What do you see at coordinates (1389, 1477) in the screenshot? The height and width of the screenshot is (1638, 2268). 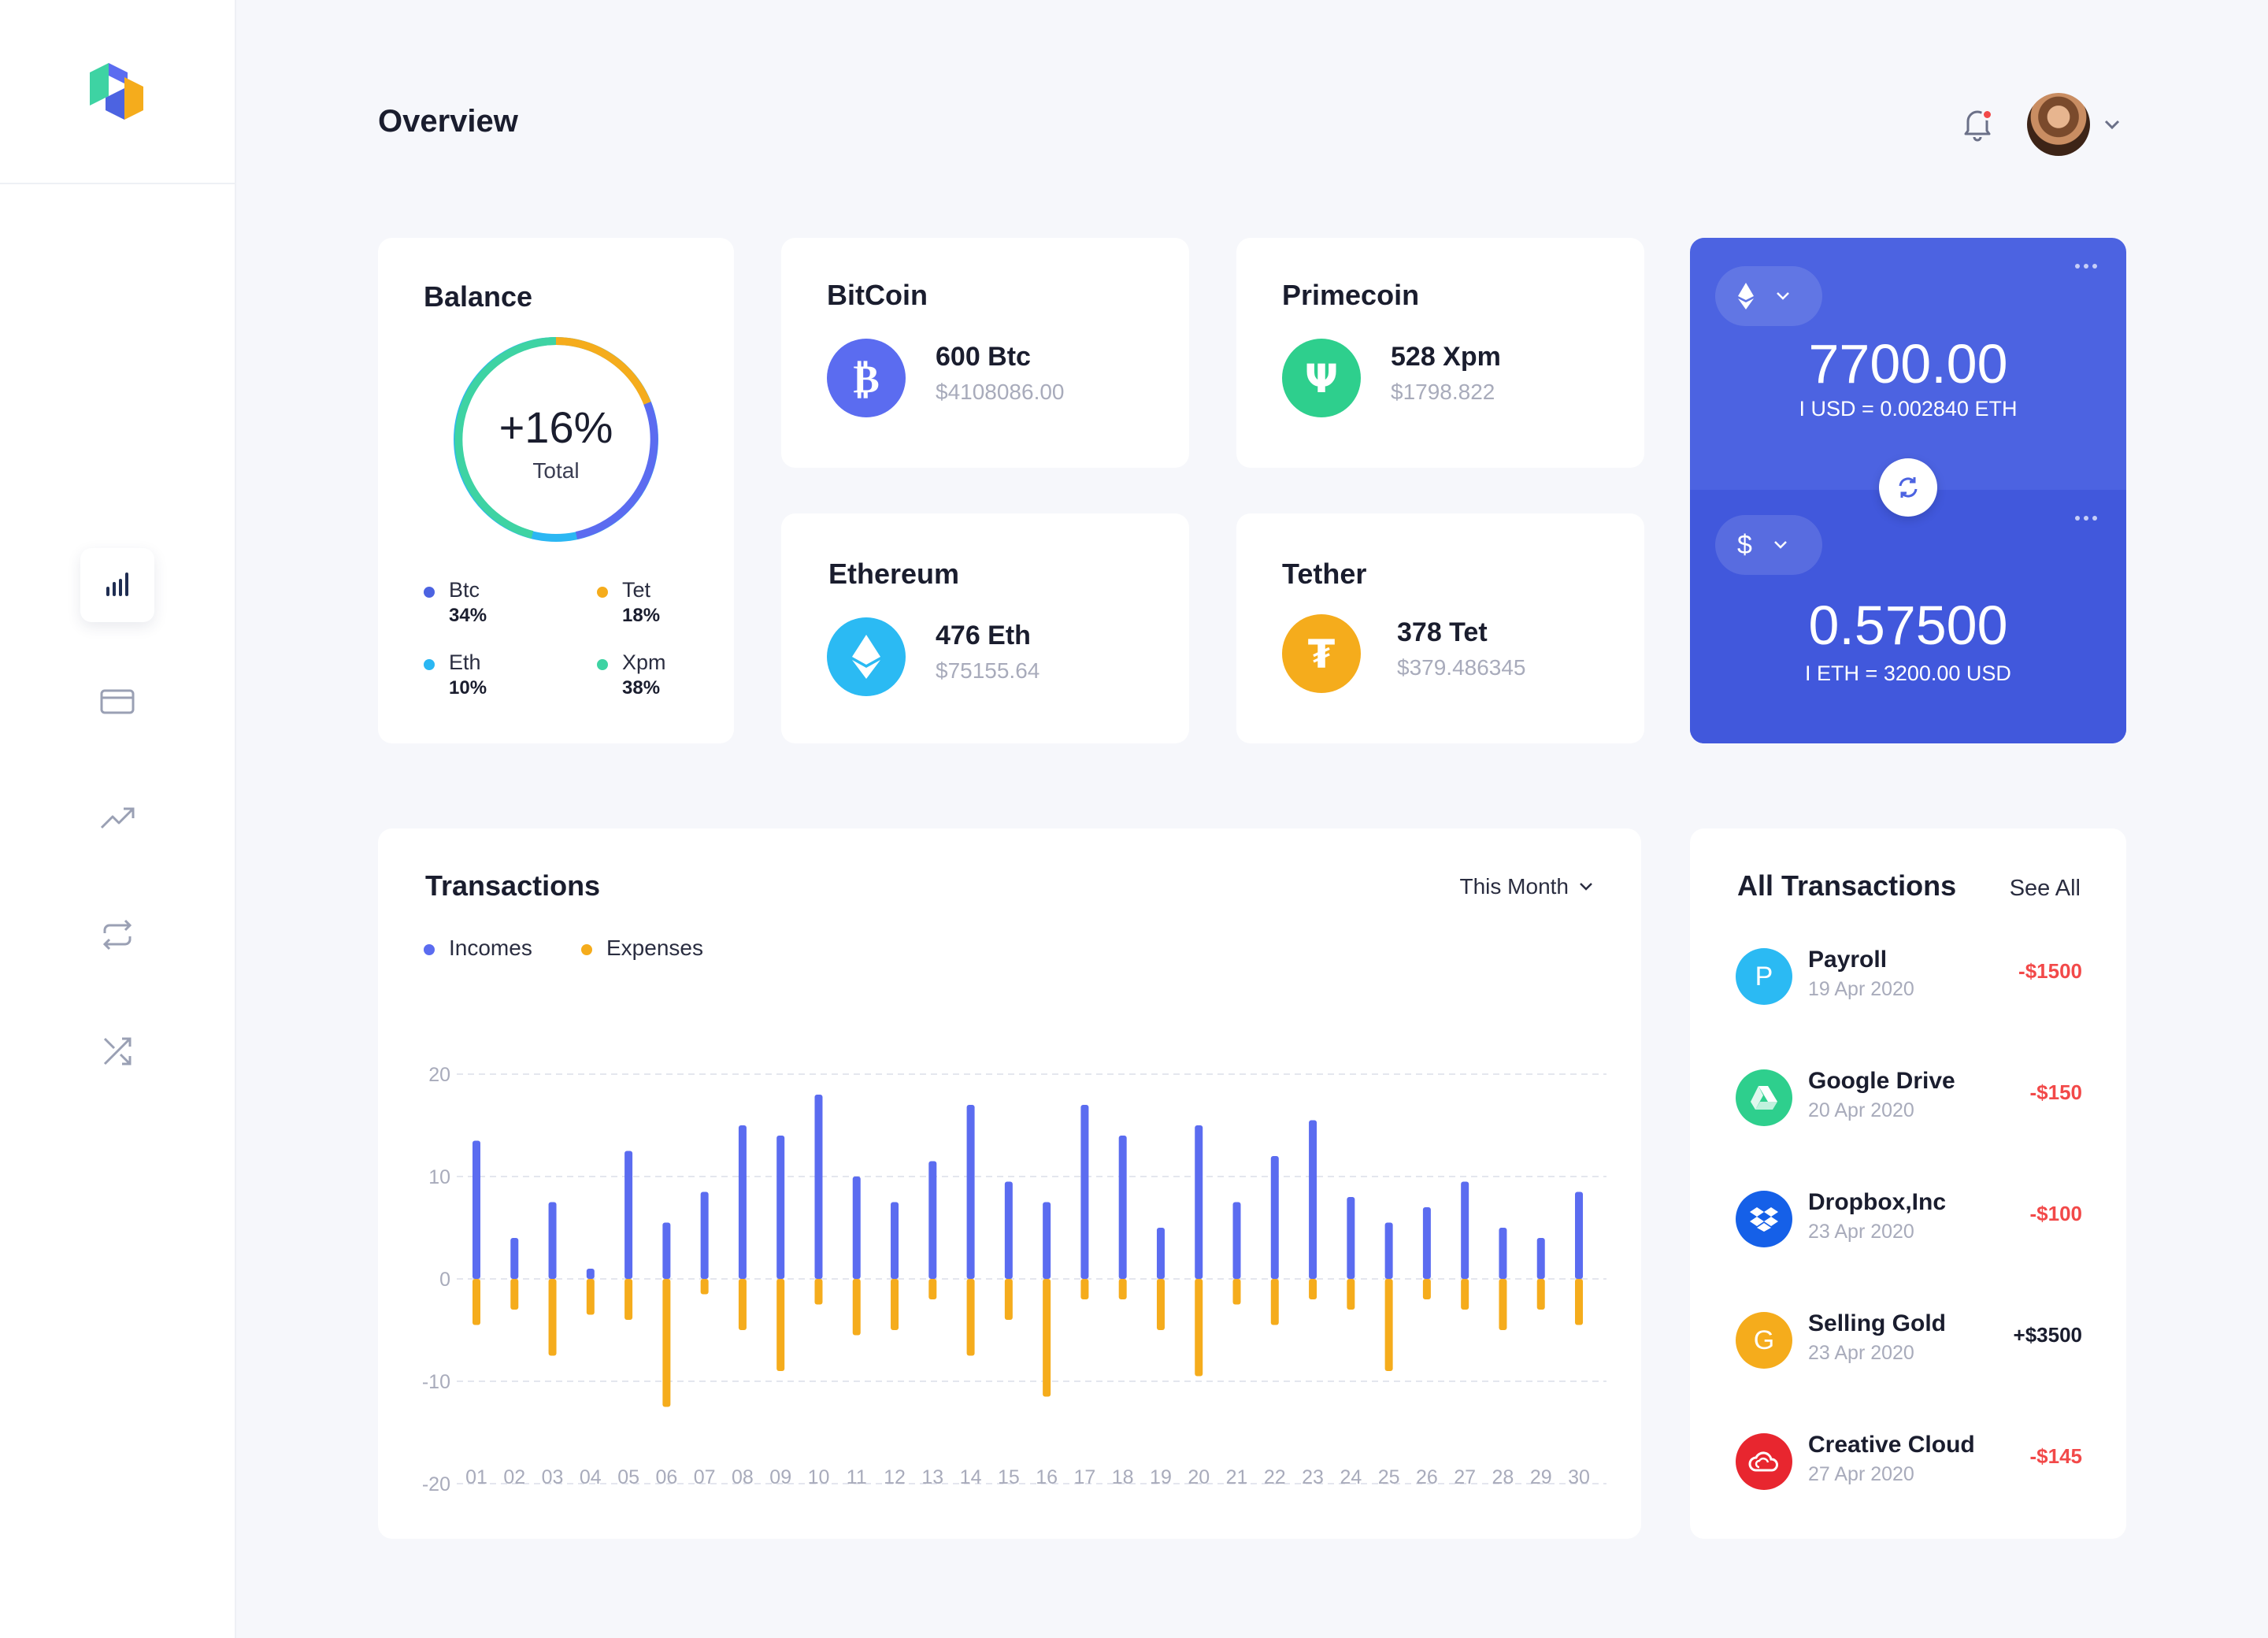 I see `x-tick-label: 25` at bounding box center [1389, 1477].